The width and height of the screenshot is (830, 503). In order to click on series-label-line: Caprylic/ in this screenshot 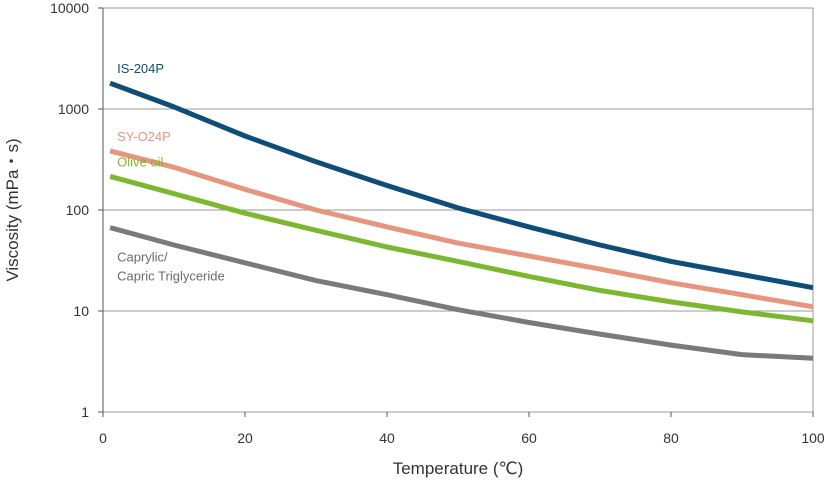, I will do `click(142, 257)`.